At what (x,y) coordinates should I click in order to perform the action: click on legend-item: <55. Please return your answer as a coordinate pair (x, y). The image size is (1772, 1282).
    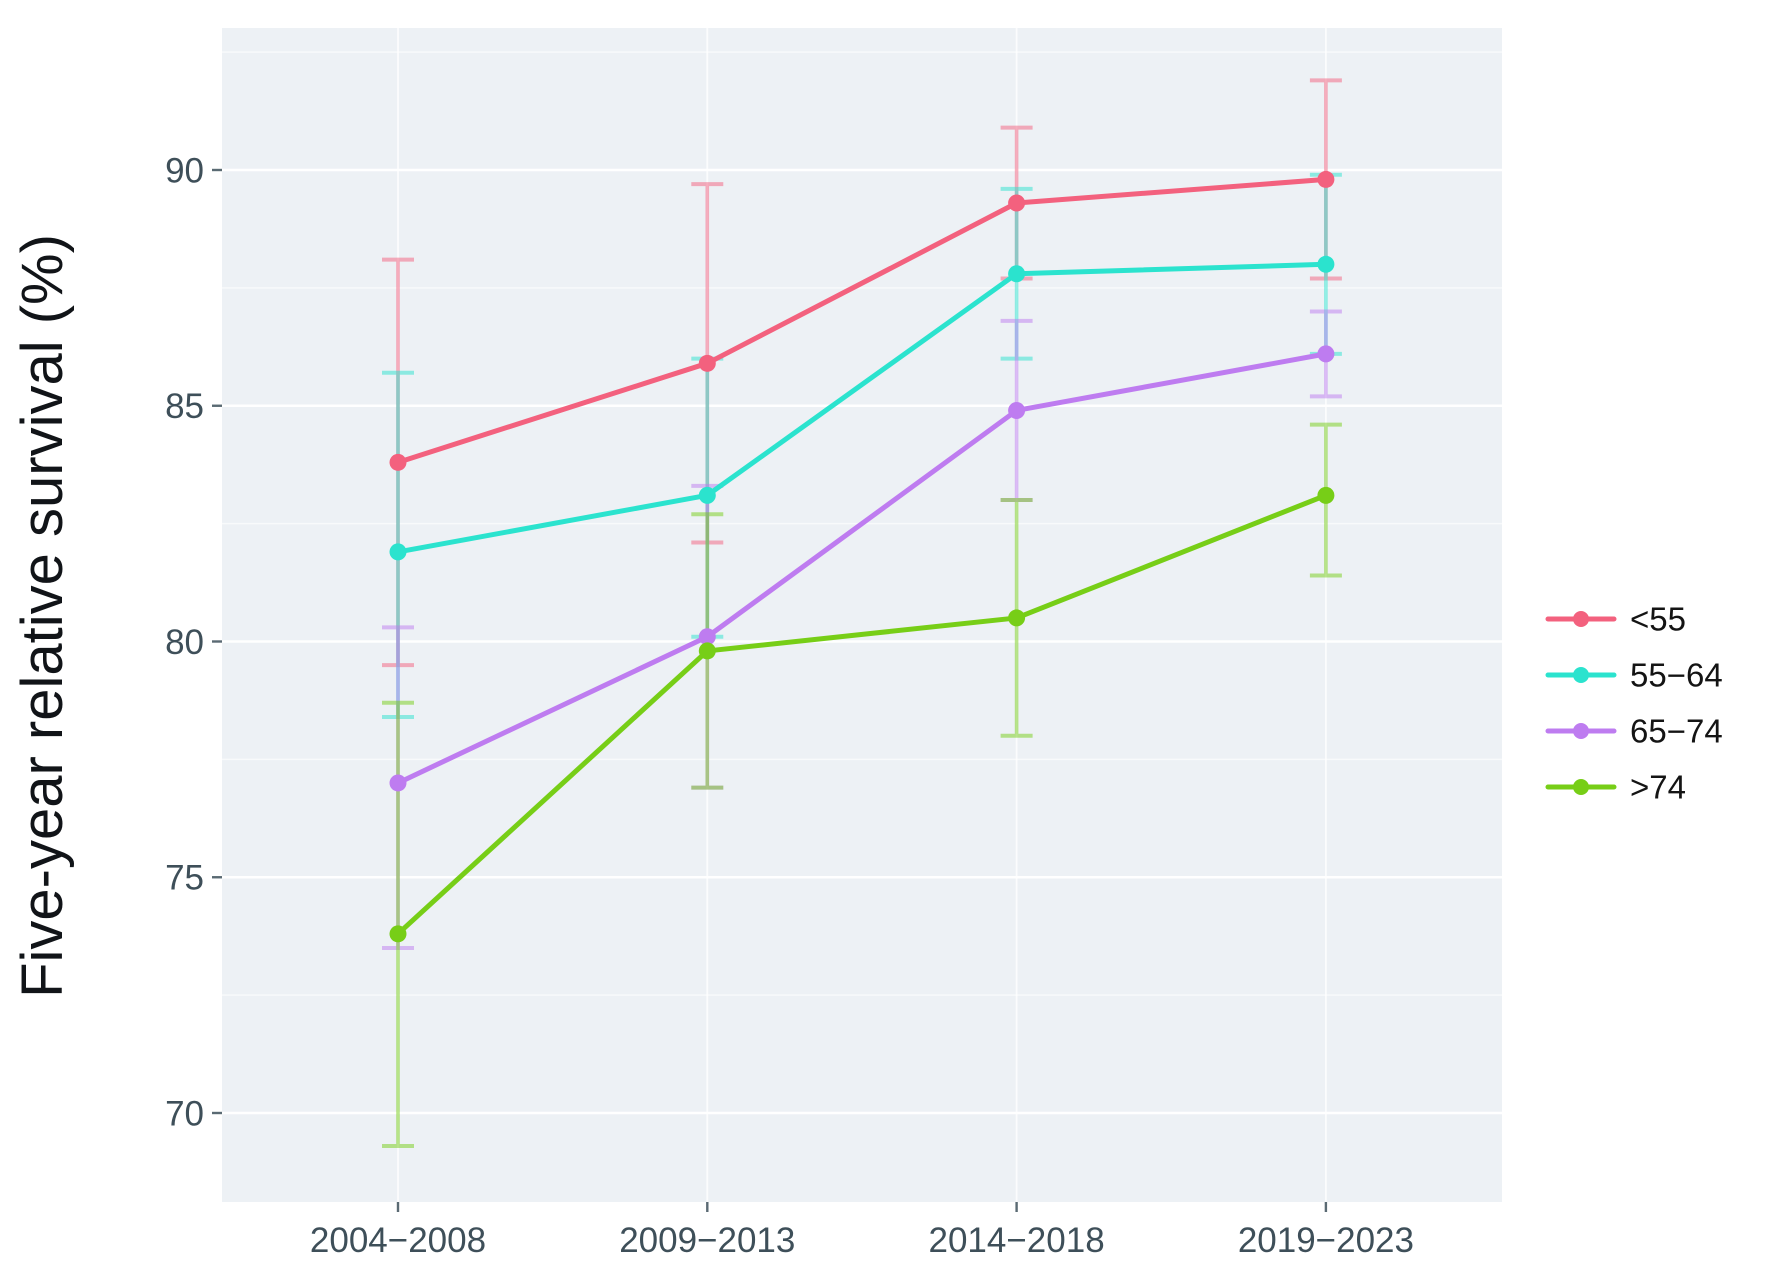
    Looking at the image, I should click on (1615, 619).